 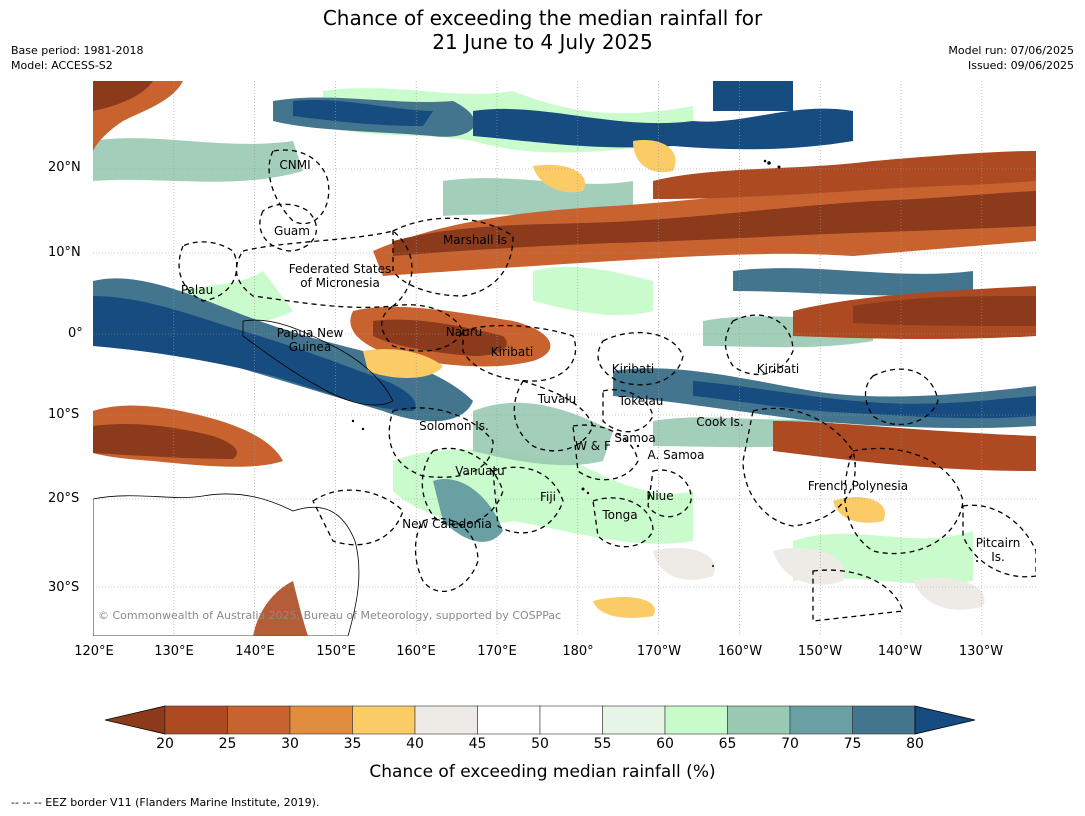 I want to click on meta-left: Base period: 1981-2018 Model: ACCESS-S2, so click(x=77, y=58).